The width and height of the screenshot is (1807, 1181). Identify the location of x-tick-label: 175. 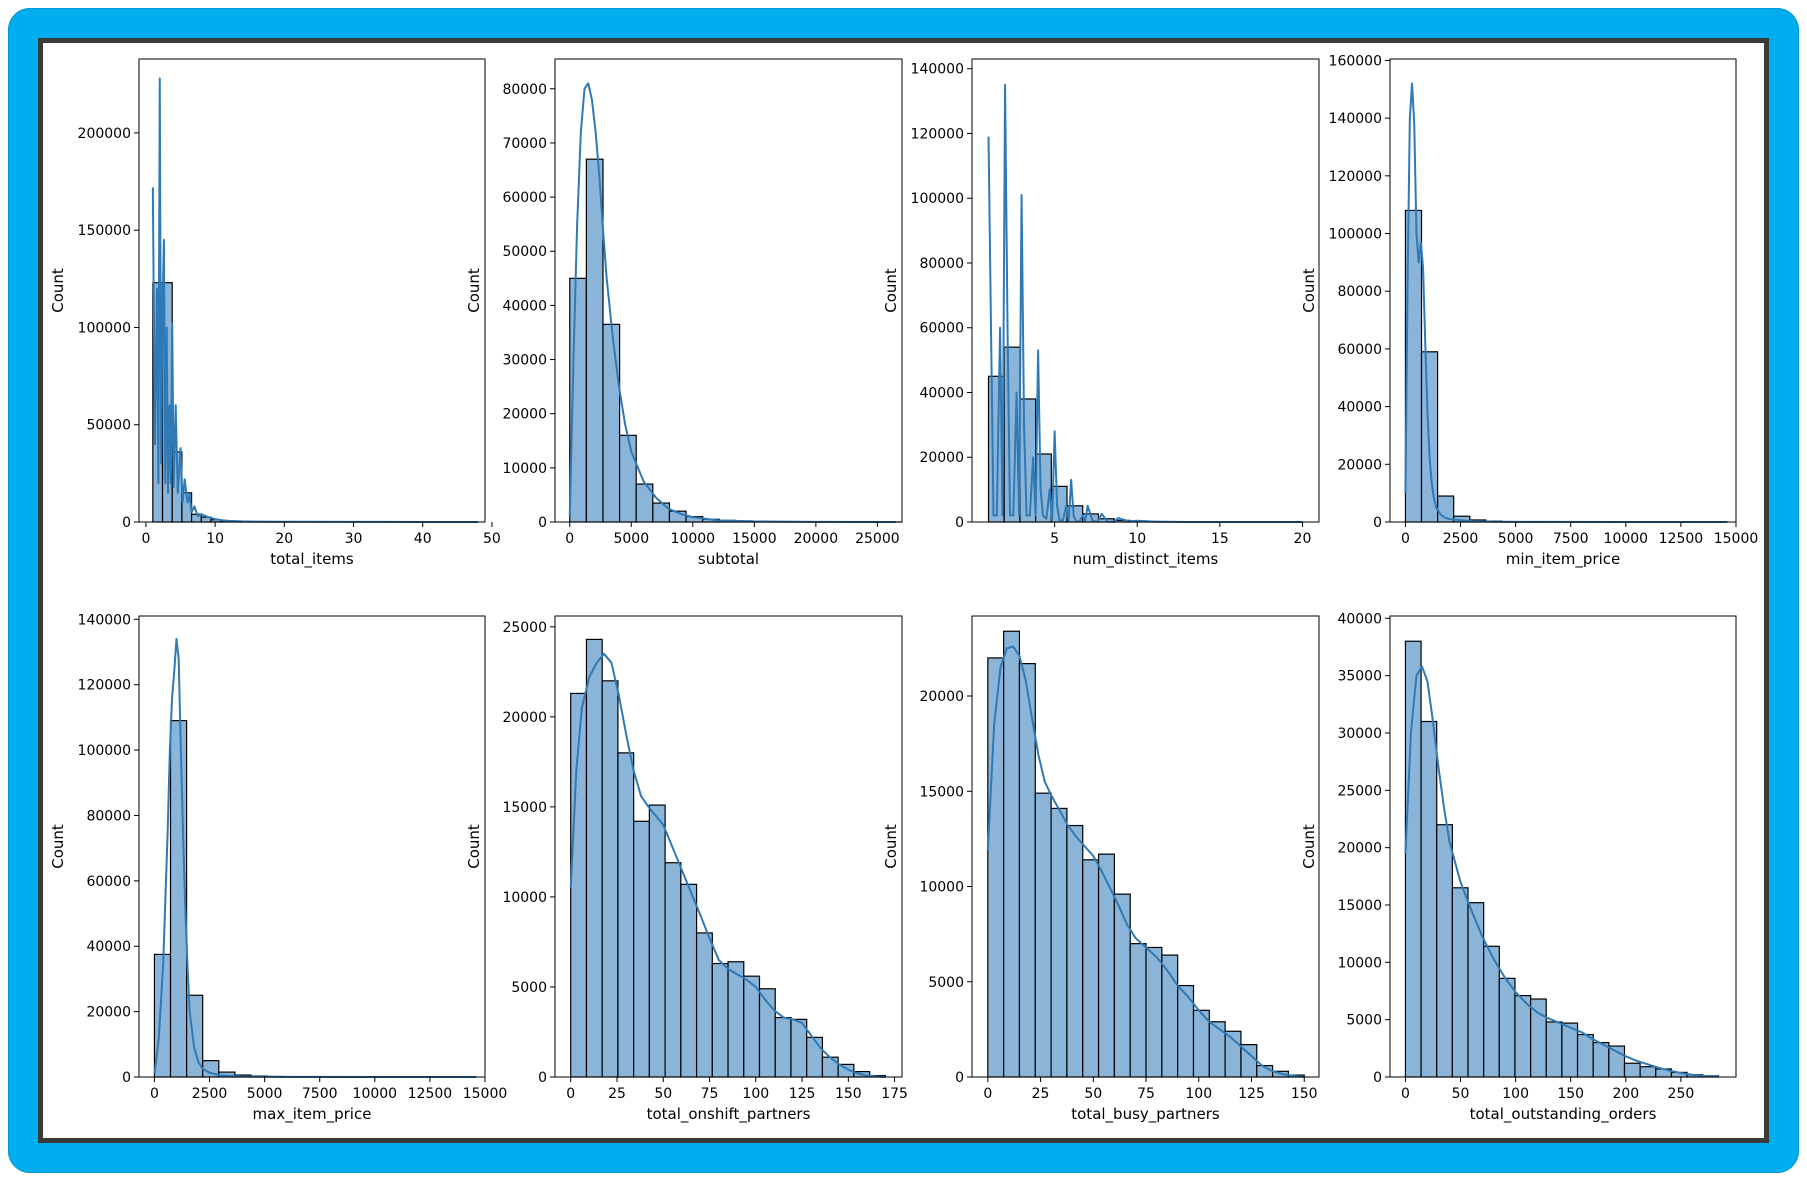
(894, 1094).